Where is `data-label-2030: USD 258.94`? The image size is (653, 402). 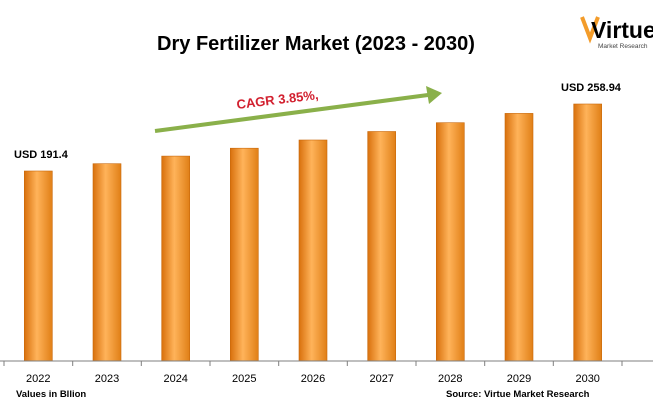 data-label-2030: USD 258.94 is located at coordinates (591, 88).